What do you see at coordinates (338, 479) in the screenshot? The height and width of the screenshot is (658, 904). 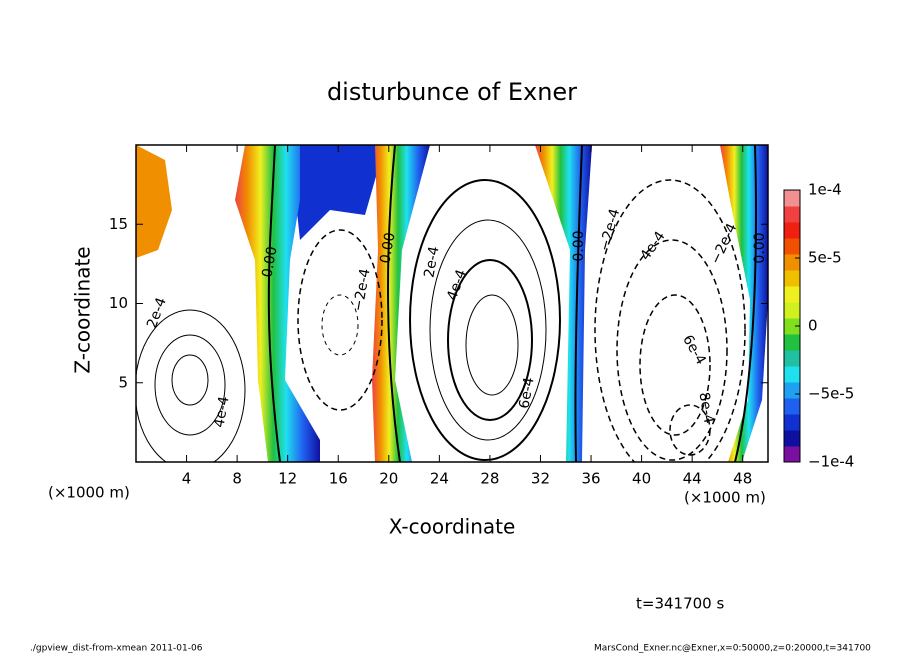 I see `x-tick-label: 16` at bounding box center [338, 479].